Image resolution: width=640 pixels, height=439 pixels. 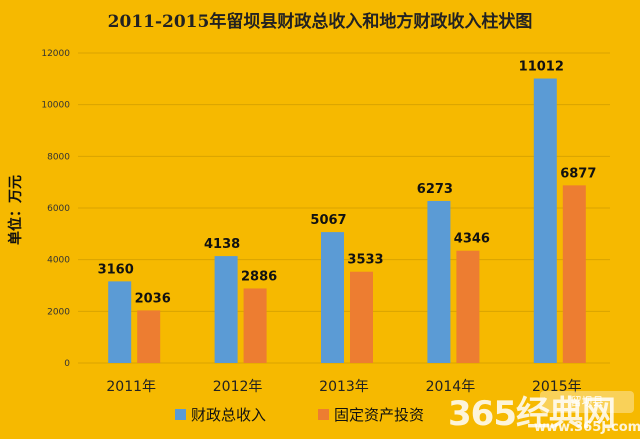 What do you see at coordinates (472, 239) in the screenshot?
I see `data-label: 4346` at bounding box center [472, 239].